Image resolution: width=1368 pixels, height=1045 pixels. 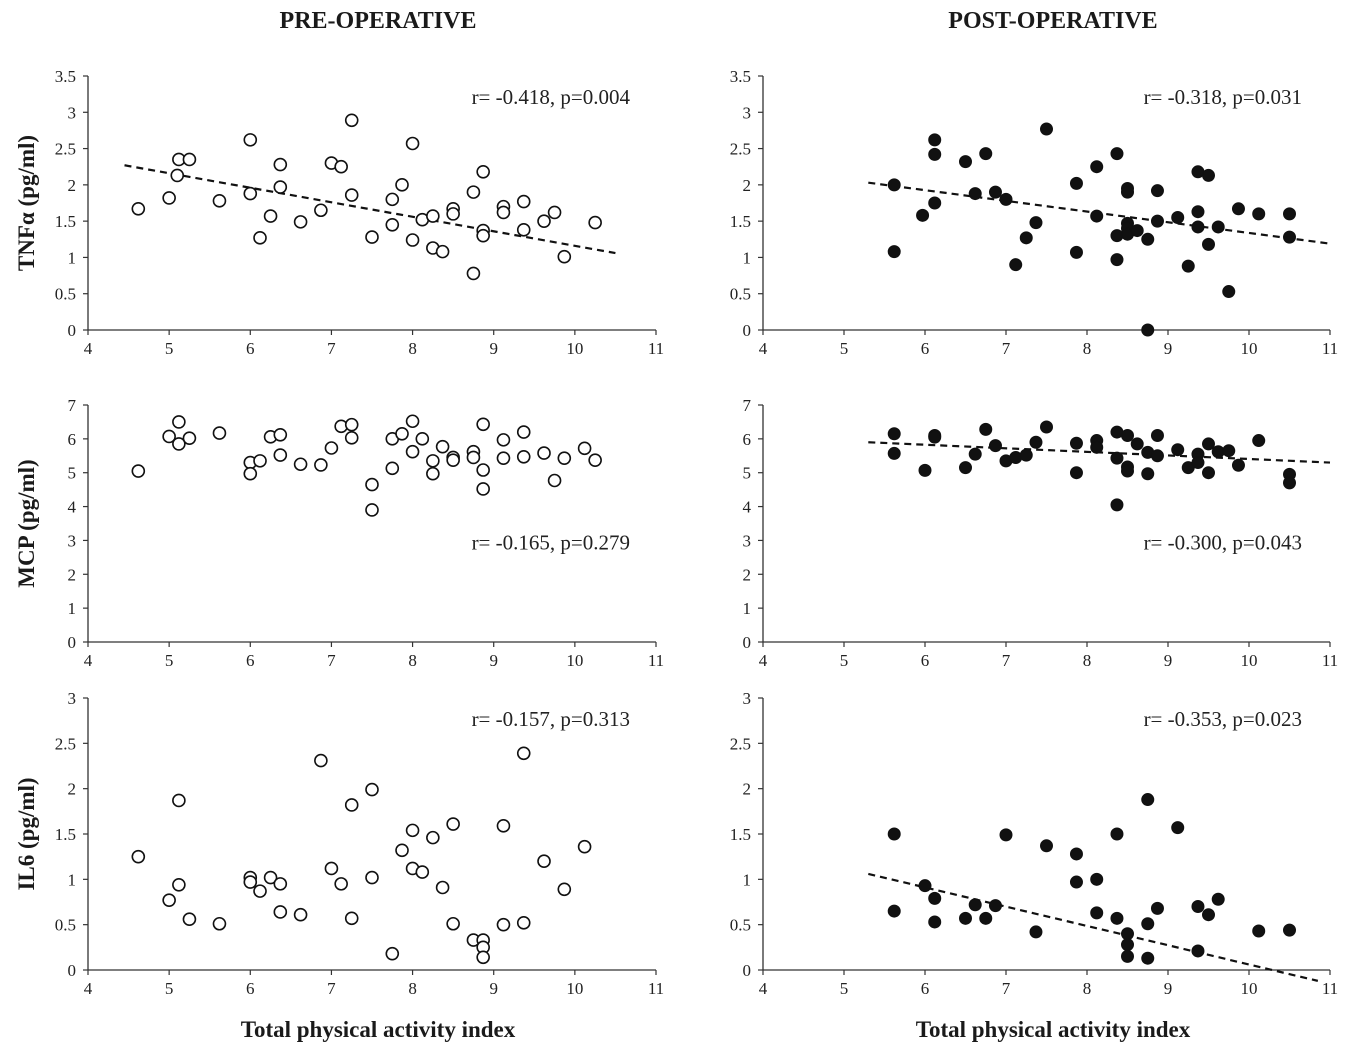 I want to click on x-tick-label: 5, so click(x=169, y=988).